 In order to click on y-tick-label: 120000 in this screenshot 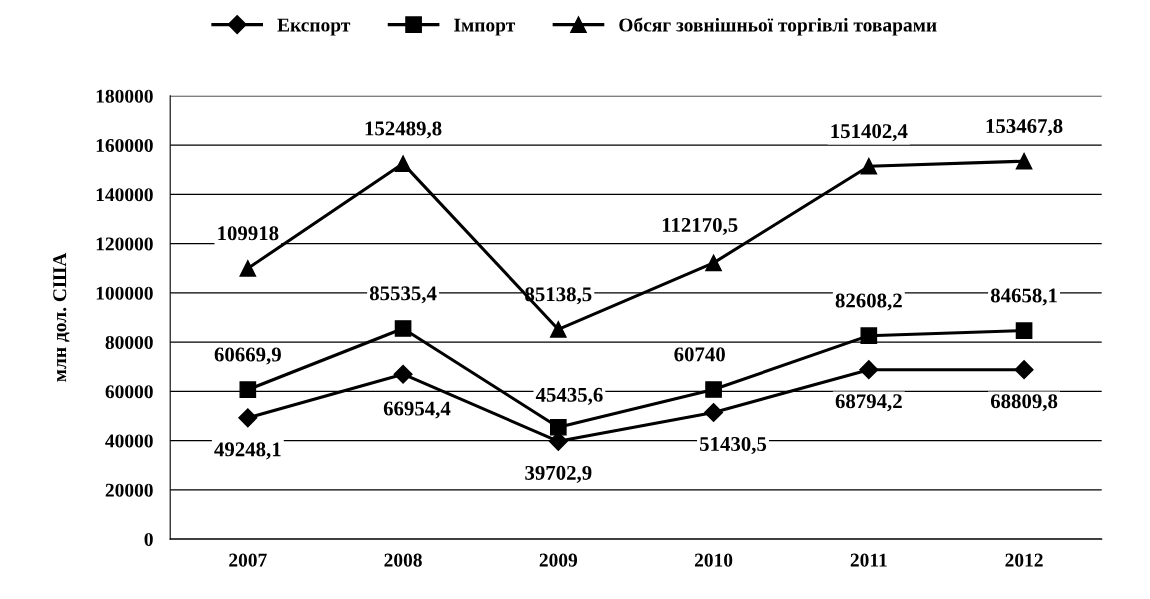, I will do `click(124, 244)`.